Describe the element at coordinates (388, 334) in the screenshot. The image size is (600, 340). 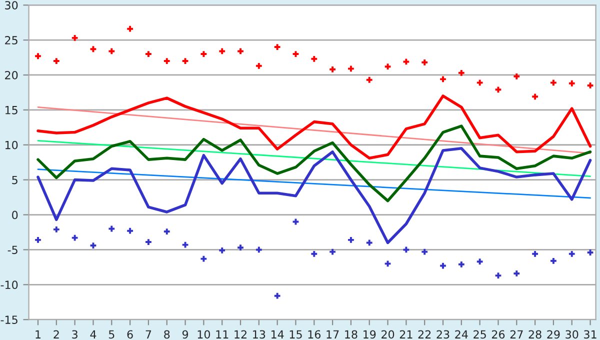
I see `x-tick-label: 20` at that location.